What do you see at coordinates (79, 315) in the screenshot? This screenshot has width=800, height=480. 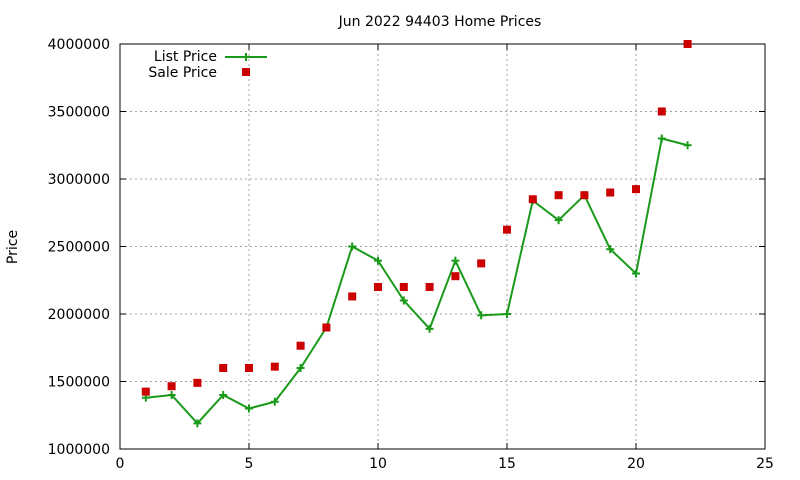 I see `y-tick-label: 2000000` at bounding box center [79, 315].